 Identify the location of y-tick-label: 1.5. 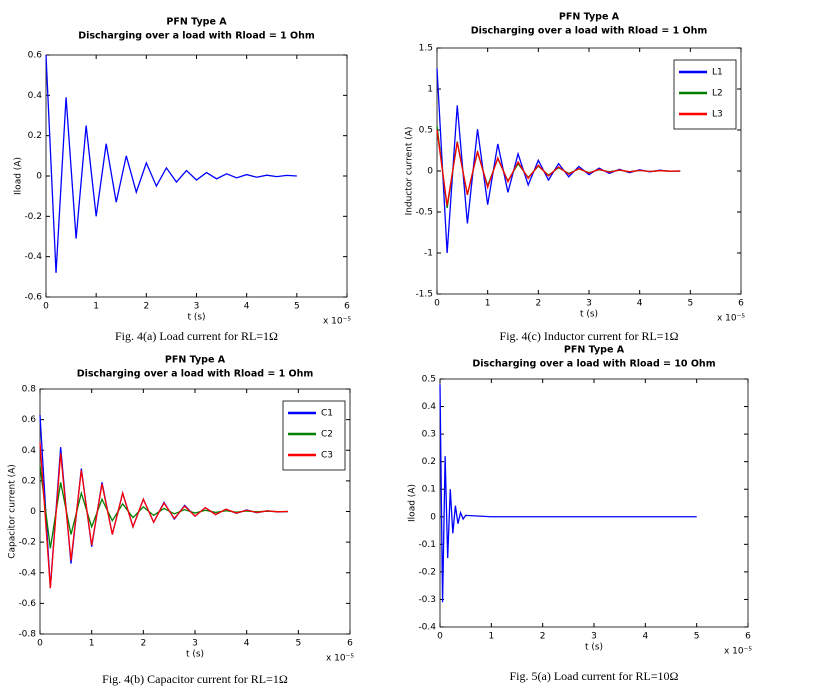
(426, 49).